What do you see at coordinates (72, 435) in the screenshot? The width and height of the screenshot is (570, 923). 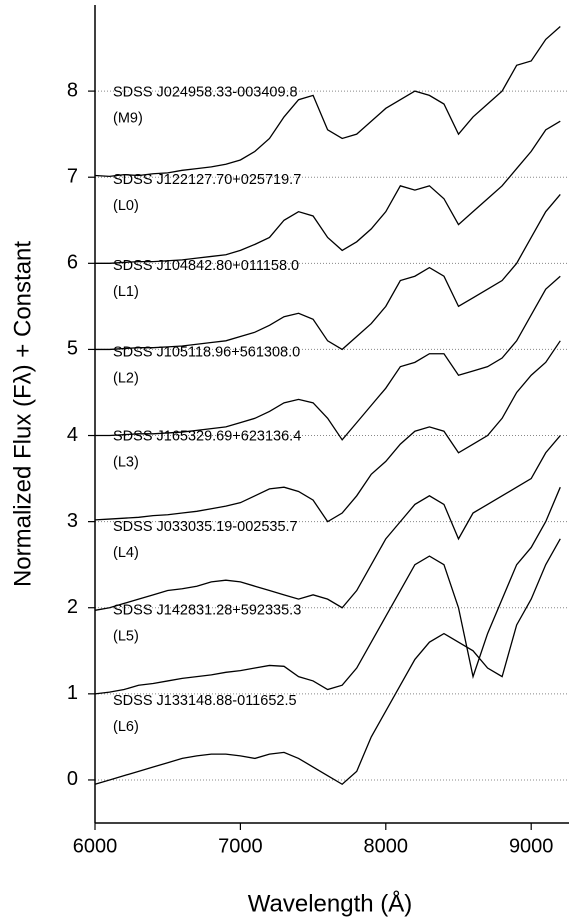 I see `y-tick-label: 4` at bounding box center [72, 435].